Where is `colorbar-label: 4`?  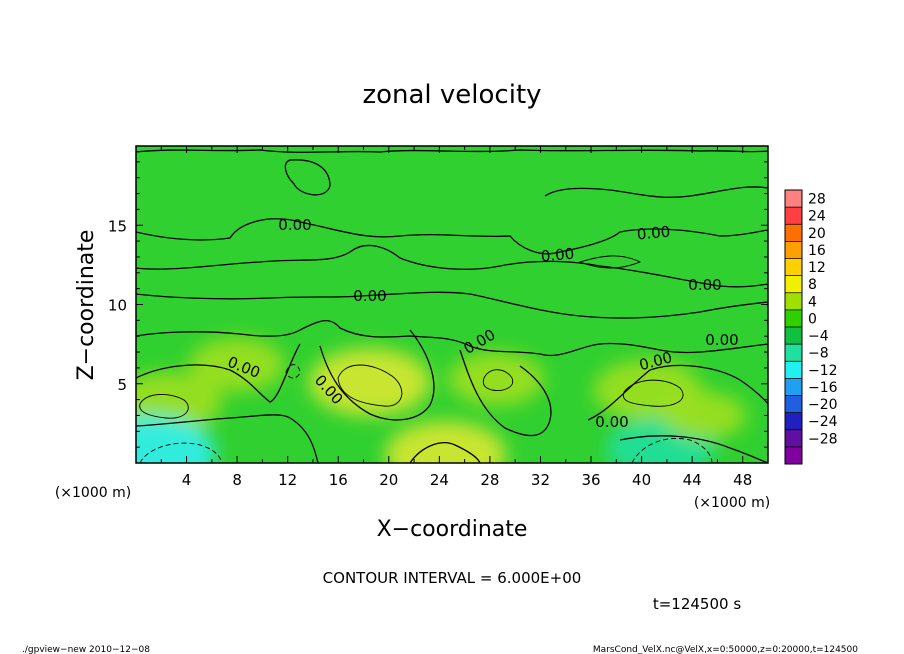 colorbar-label: 4 is located at coordinates (812, 302).